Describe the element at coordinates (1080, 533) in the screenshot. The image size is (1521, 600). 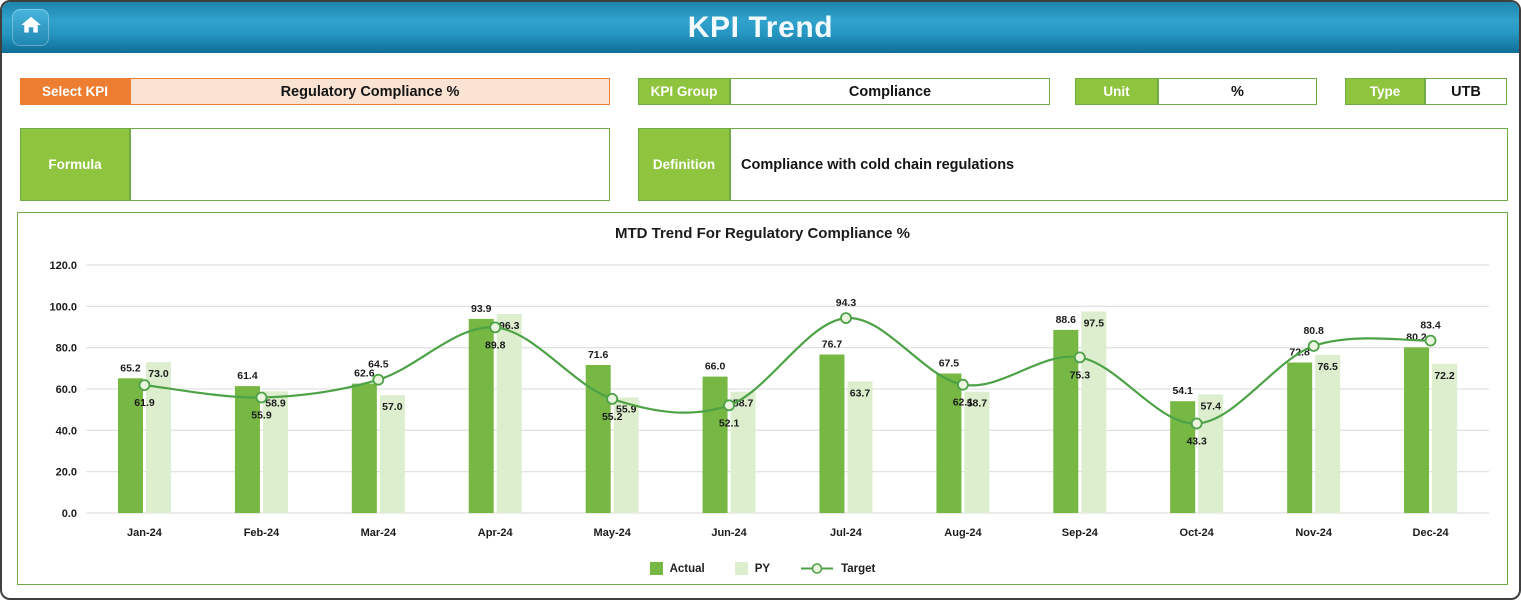
I see `x-axis-label: Sep-24` at that location.